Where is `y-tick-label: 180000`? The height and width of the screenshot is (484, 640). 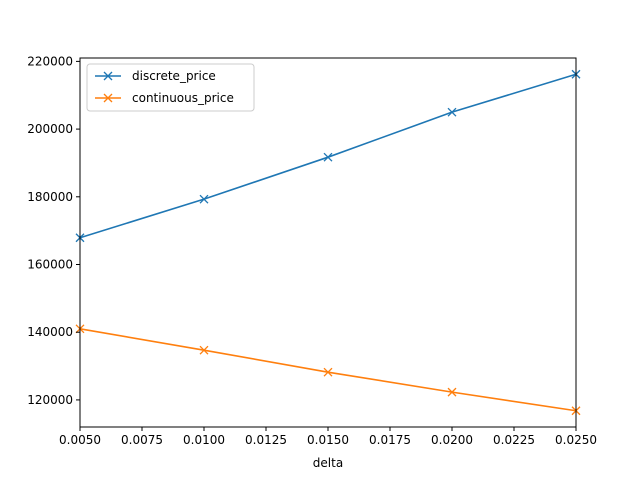
y-tick-label: 180000 is located at coordinates (50, 197).